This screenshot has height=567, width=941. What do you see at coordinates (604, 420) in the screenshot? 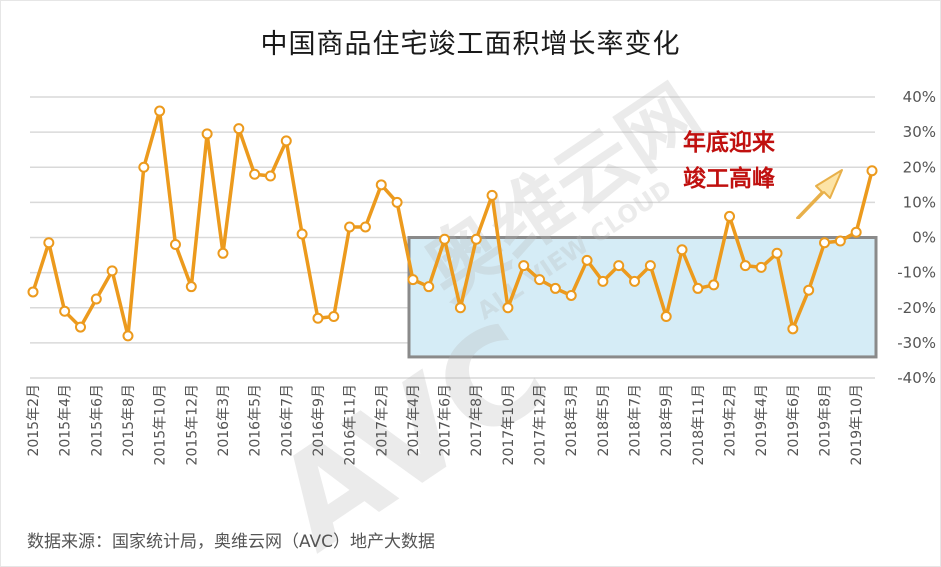
I see `x-tick-label: 2018年5月` at bounding box center [604, 420].